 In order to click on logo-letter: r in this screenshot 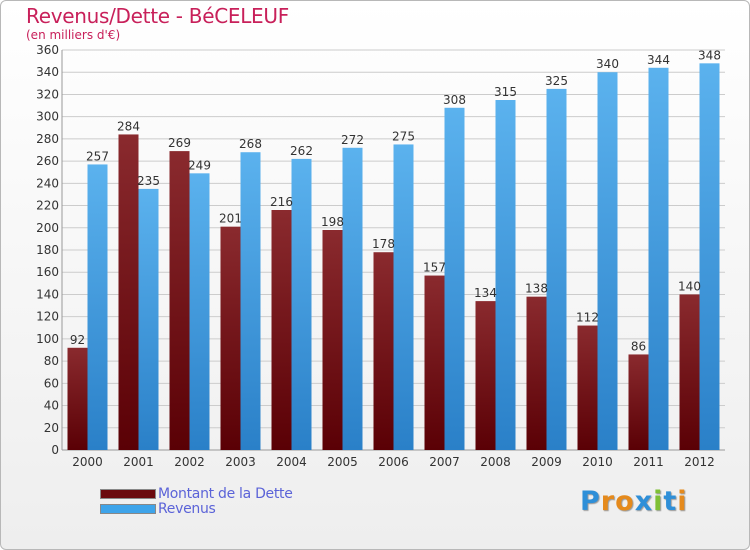, I will do `click(608, 501)`.